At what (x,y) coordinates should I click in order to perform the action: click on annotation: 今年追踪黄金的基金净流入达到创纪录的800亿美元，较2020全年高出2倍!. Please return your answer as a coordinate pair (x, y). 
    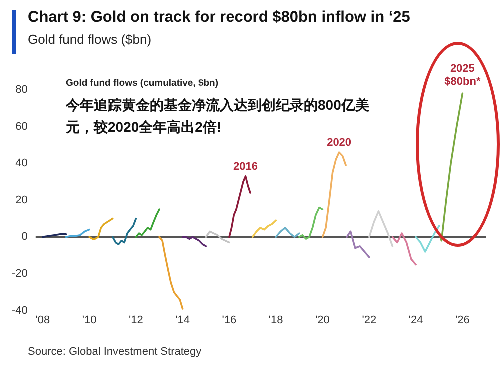
    Looking at the image, I should click on (218, 116).